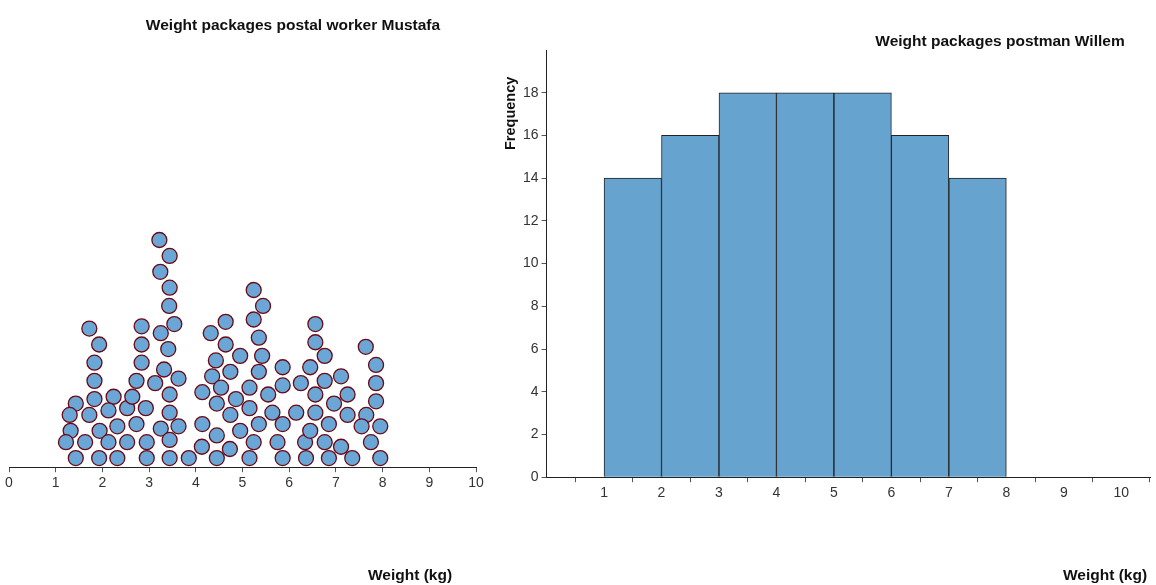 Image resolution: width=1156 pixels, height=585 pixels. Describe the element at coordinates (1000, 41) in the screenshot. I see `chart-title: Weight packages postman Willem` at that location.